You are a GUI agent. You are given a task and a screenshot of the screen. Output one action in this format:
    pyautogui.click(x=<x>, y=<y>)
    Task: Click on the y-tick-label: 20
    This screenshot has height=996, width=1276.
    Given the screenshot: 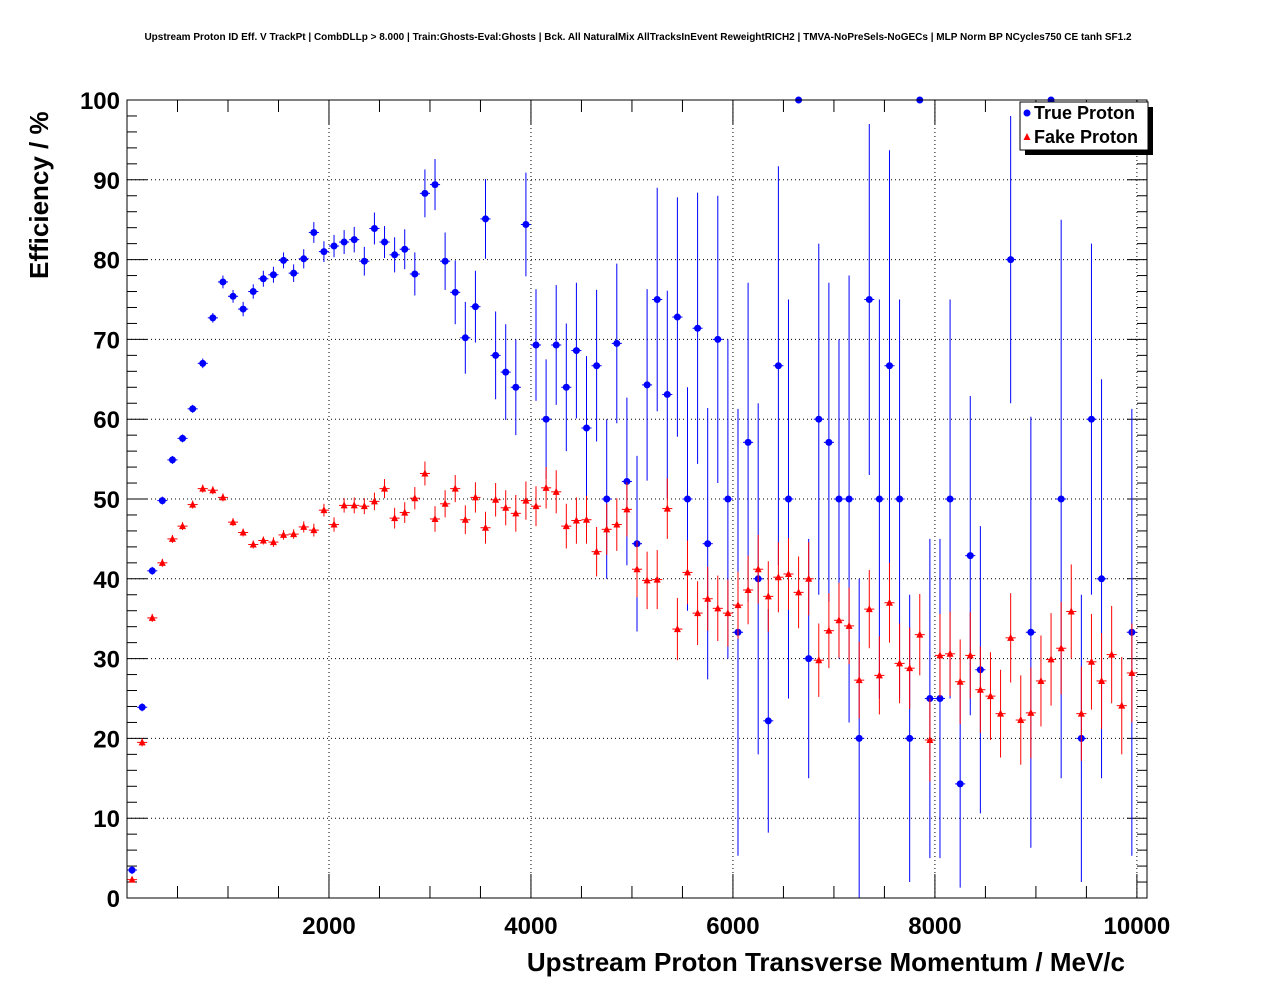 What is the action you would take?
    pyautogui.click(x=106, y=739)
    